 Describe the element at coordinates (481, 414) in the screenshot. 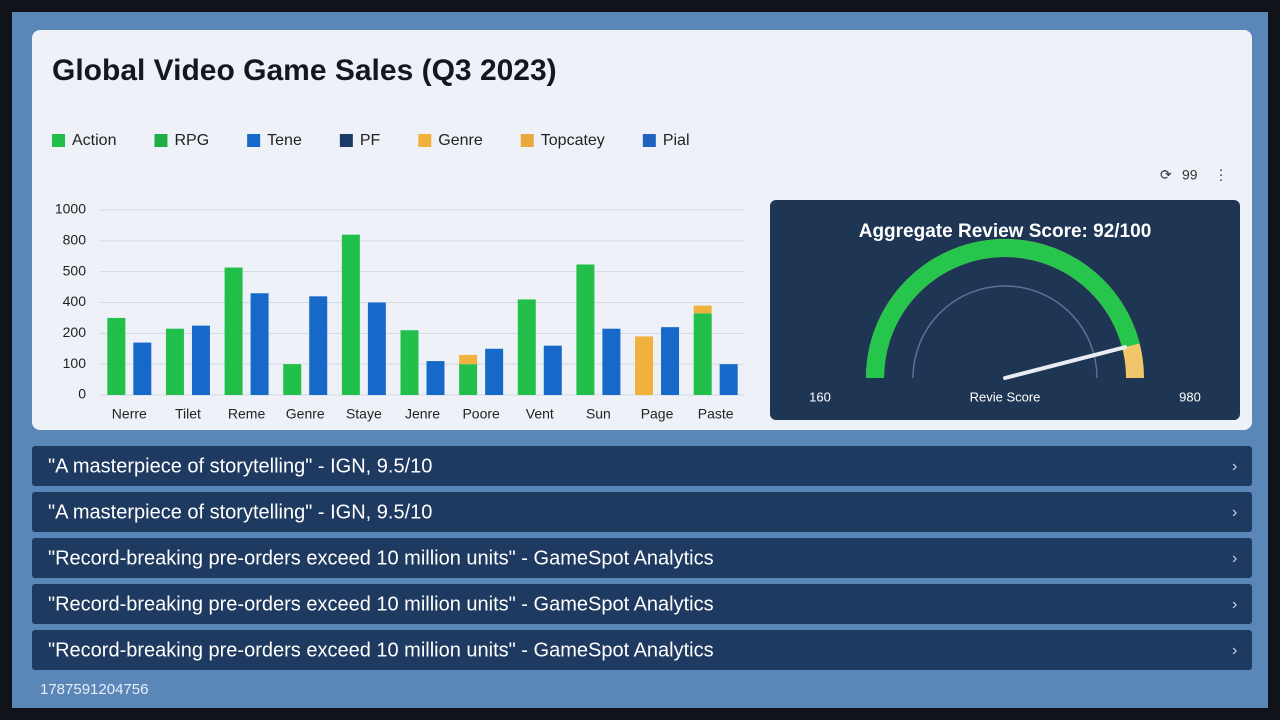

I see `x-tick-label: Poore` at that location.